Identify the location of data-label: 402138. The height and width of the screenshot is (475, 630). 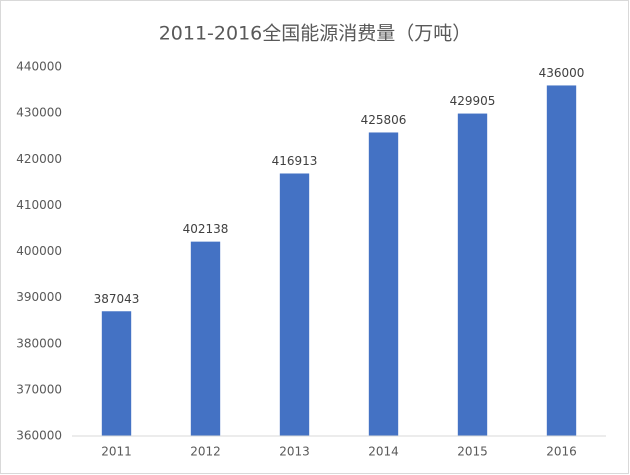
(206, 229).